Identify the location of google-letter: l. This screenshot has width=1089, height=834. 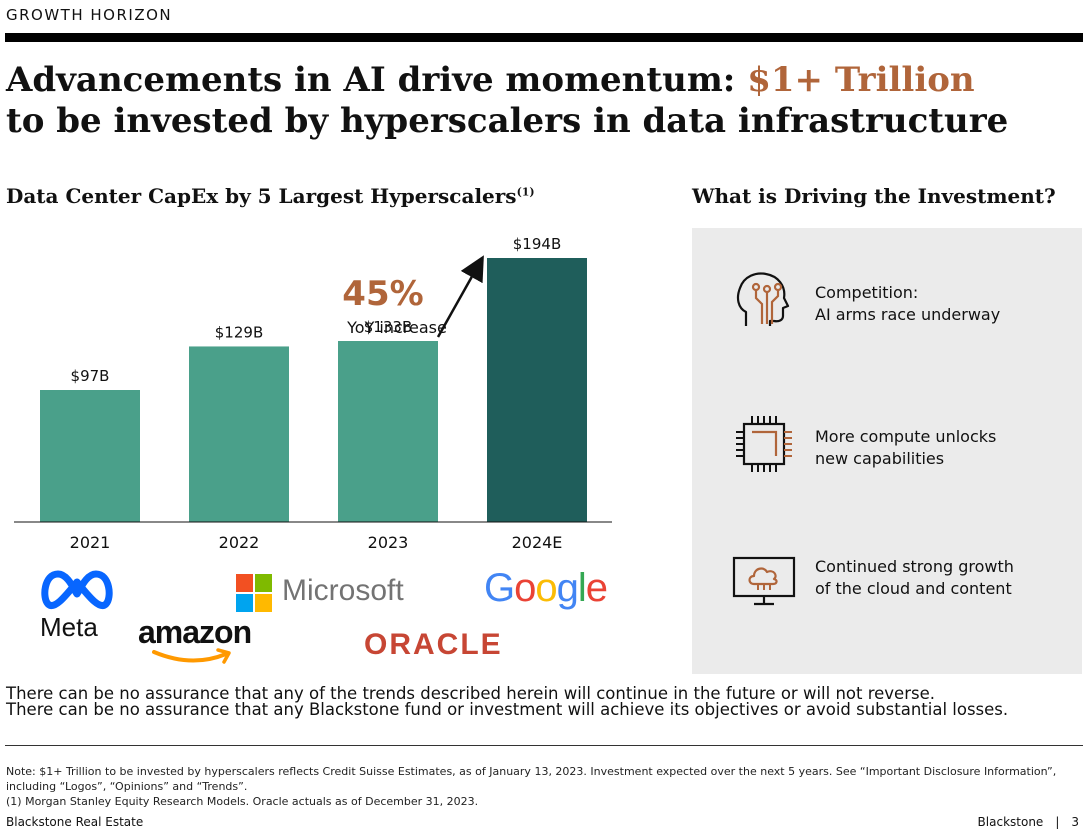
(582, 588).